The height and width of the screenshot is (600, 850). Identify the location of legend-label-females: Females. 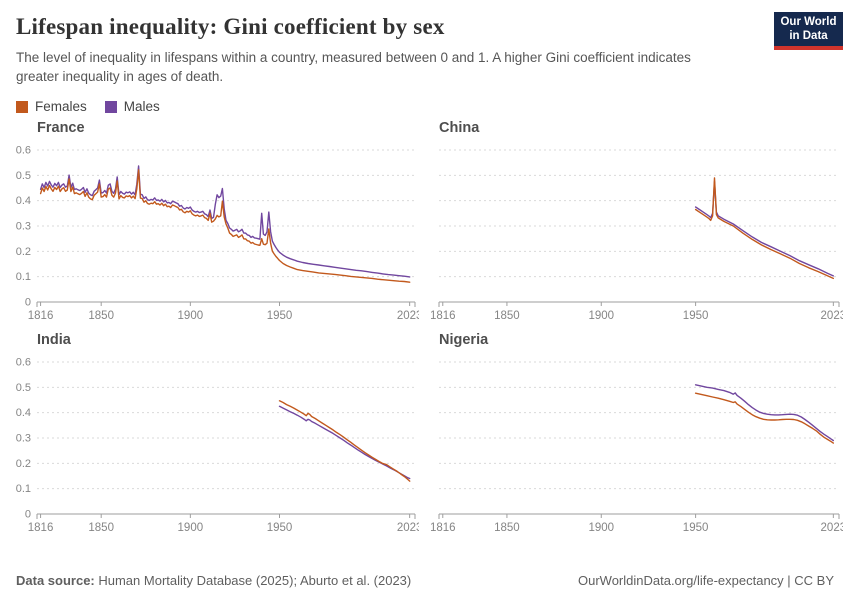
(61, 107).